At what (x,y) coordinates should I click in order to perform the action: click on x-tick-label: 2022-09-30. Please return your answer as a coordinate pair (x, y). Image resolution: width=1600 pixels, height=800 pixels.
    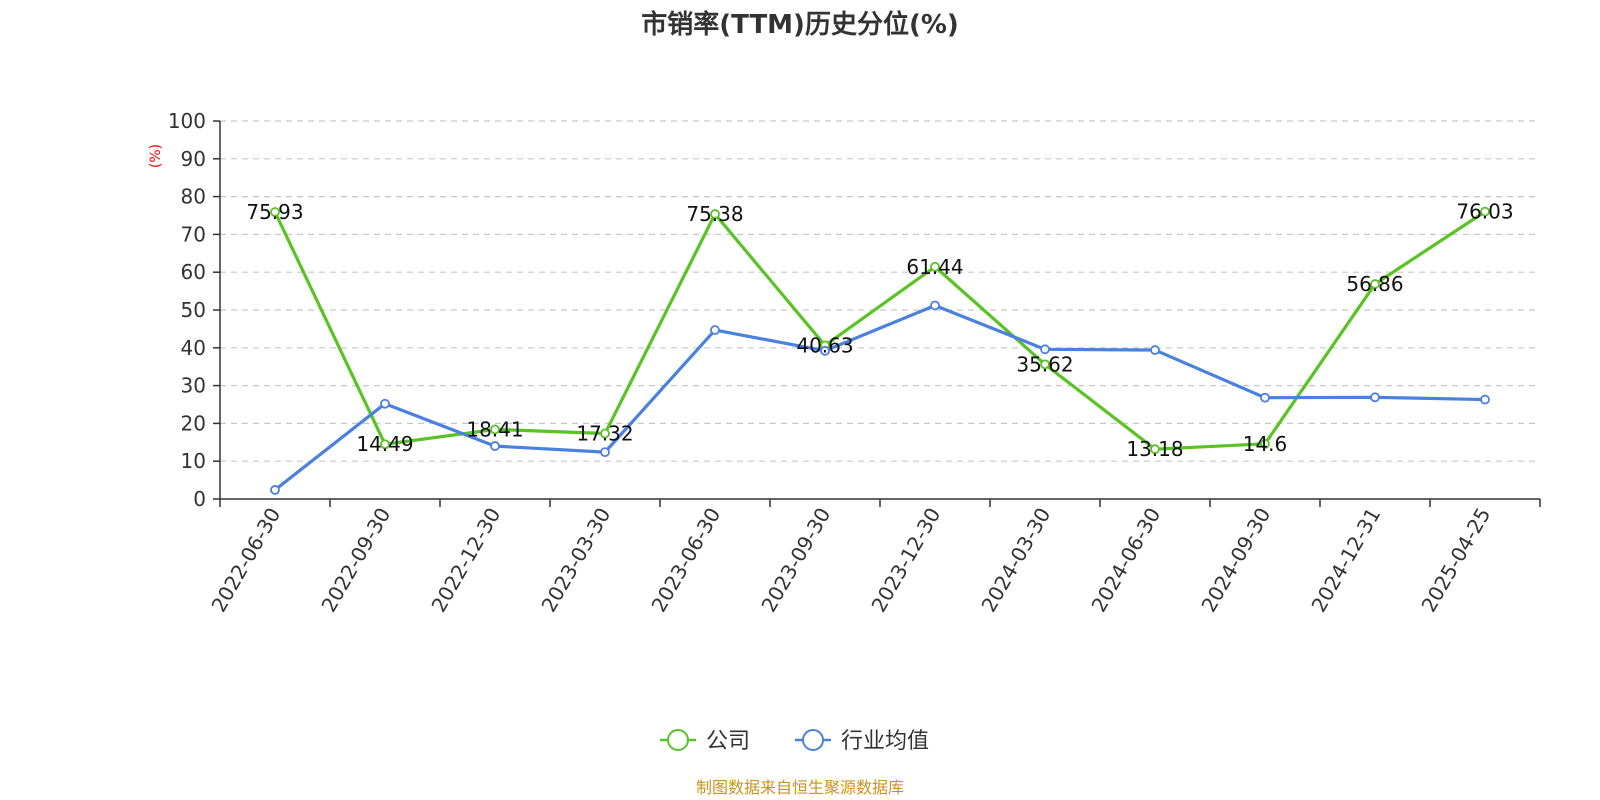
    Looking at the image, I should click on (355, 560).